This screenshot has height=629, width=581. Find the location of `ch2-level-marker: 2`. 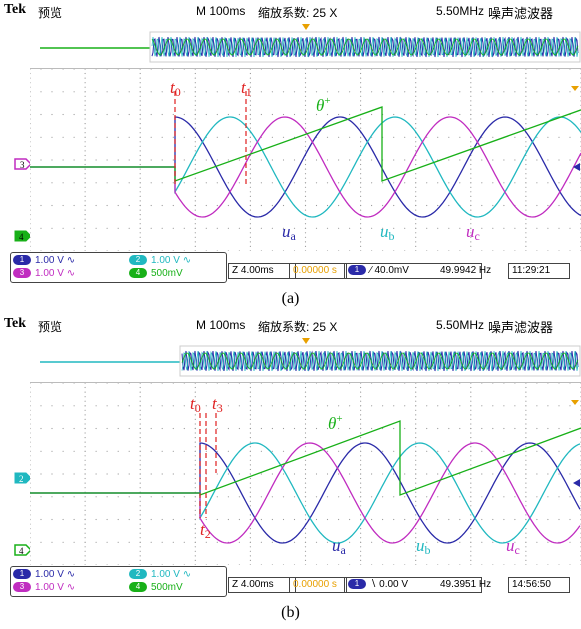

ch2-level-marker: 2 is located at coordinates (23, 478).